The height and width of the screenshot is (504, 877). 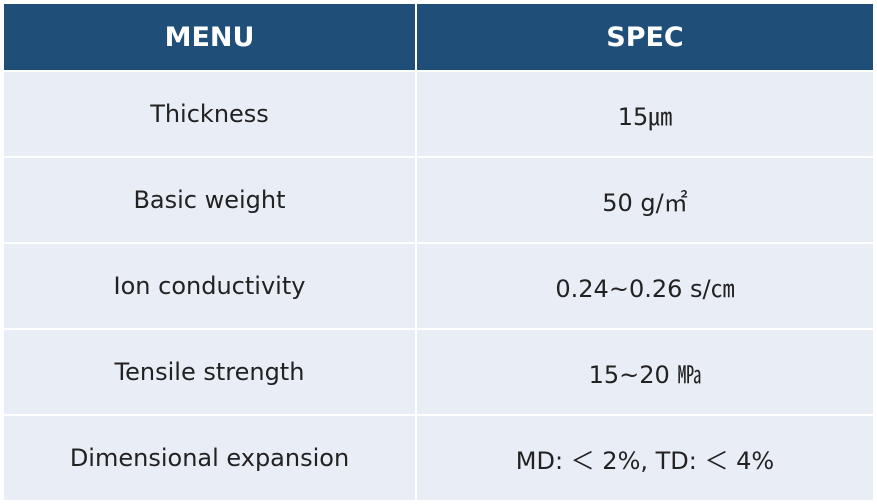 I want to click on header-row: MENU SPEC, so click(x=438, y=37).